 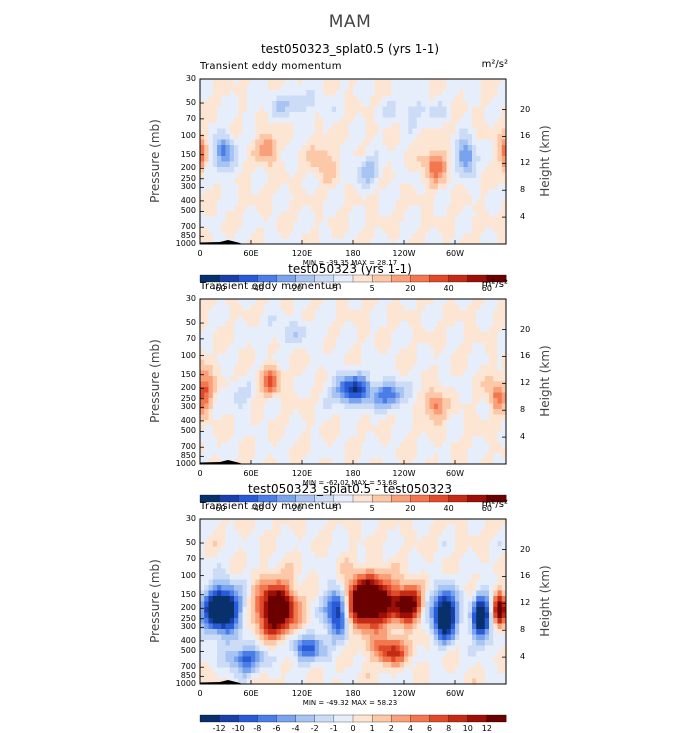 What do you see at coordinates (404, 473) in the screenshot?
I see `x-tick-label: 120W` at bounding box center [404, 473].